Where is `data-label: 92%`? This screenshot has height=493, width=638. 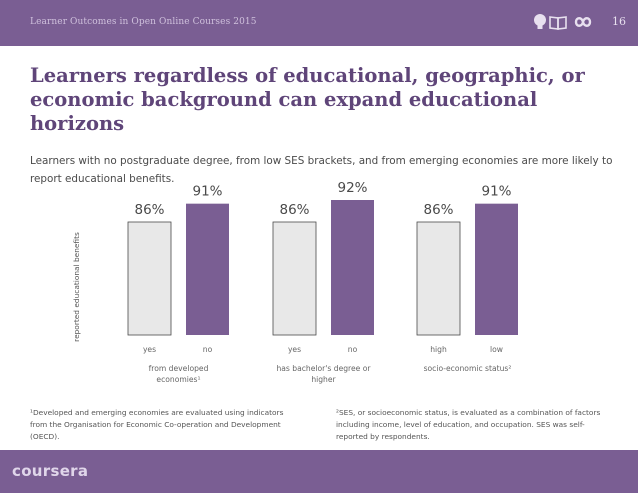 data-label: 92% is located at coordinates (352, 188).